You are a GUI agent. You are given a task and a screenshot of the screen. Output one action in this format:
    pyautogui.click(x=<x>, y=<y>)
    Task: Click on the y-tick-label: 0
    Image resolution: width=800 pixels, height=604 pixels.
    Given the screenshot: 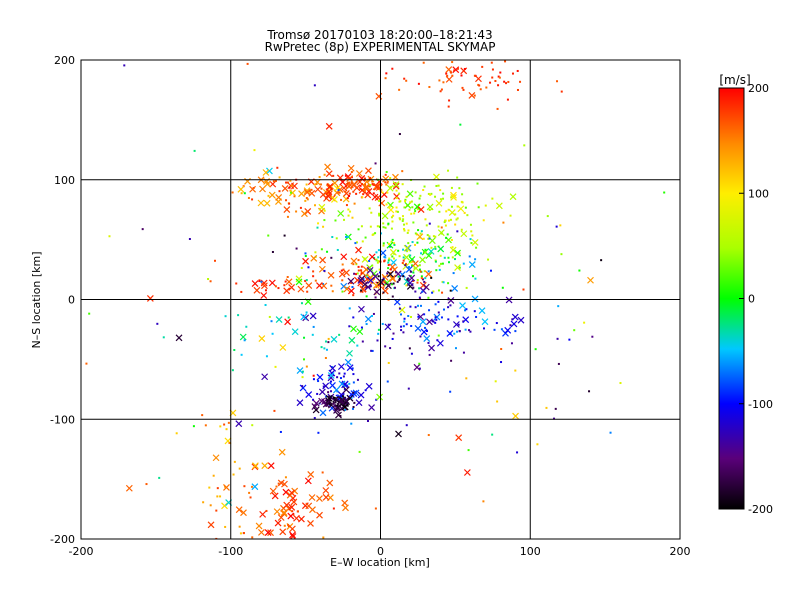 What is the action you would take?
    pyautogui.click(x=71, y=300)
    